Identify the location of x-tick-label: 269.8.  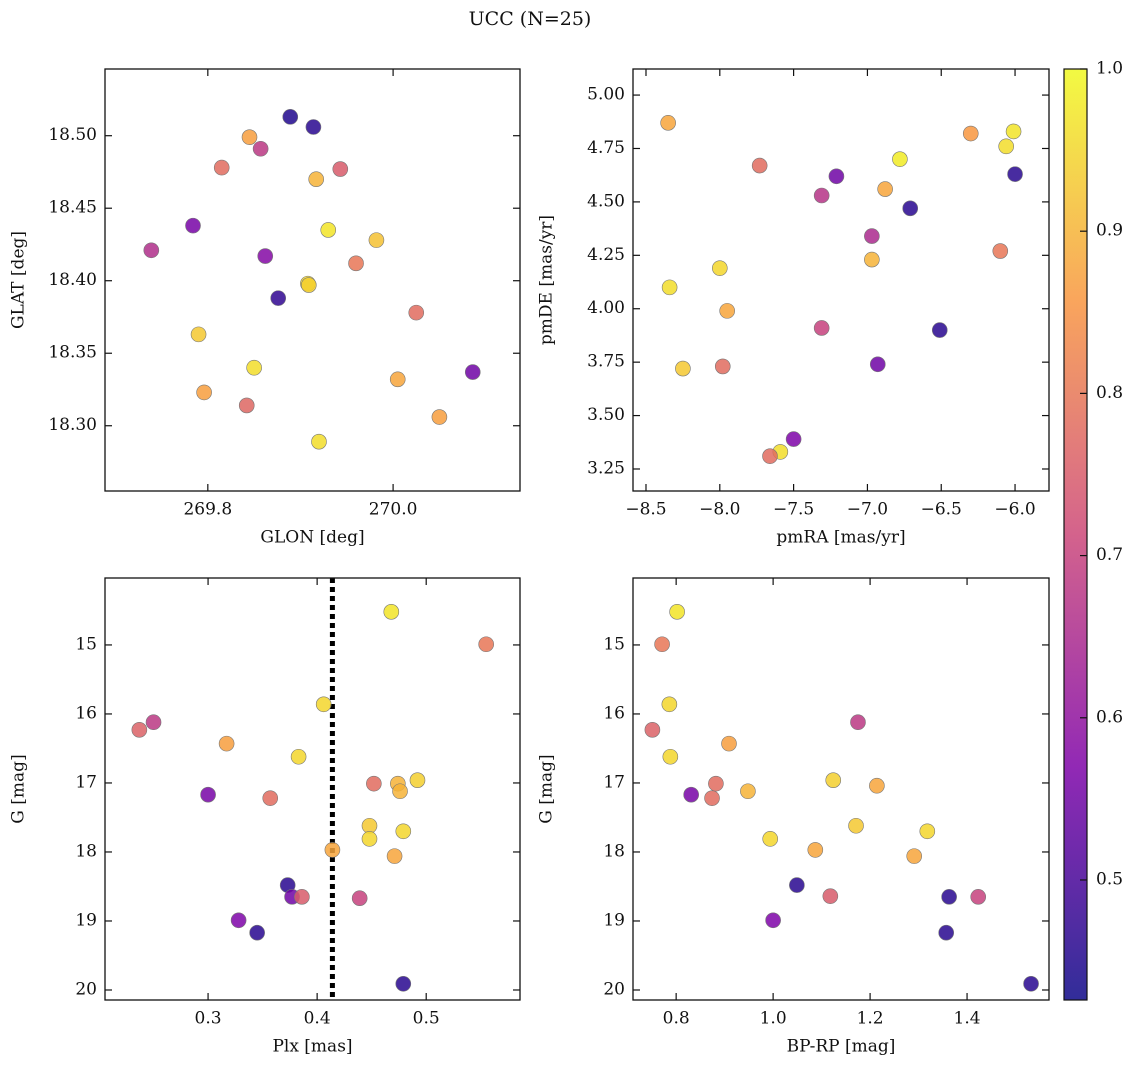
(207, 510).